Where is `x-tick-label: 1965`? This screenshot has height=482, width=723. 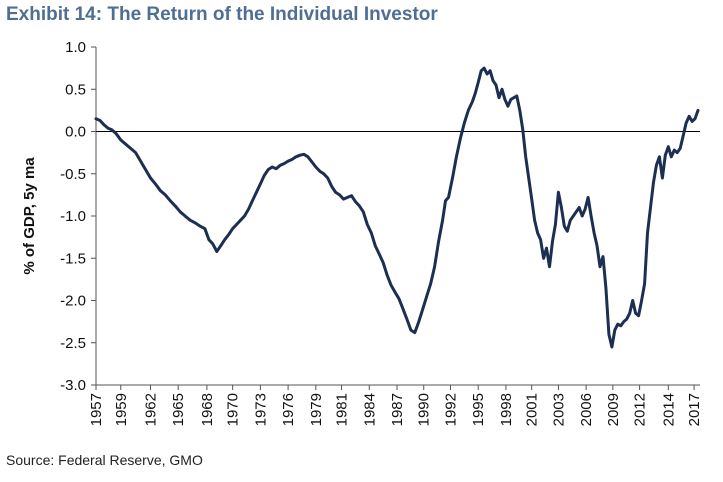 x-tick-label: 1965 is located at coordinates (178, 409).